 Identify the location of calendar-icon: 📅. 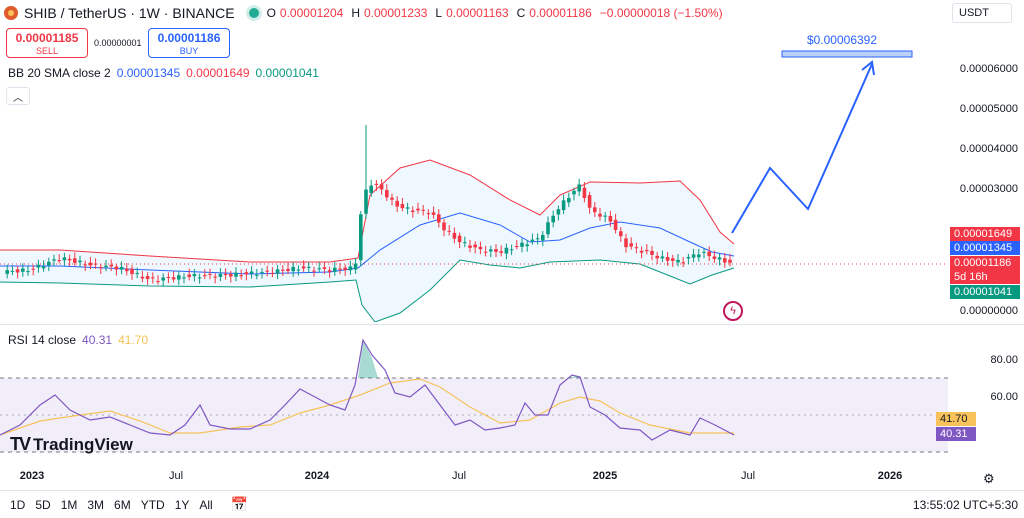
(239, 504).